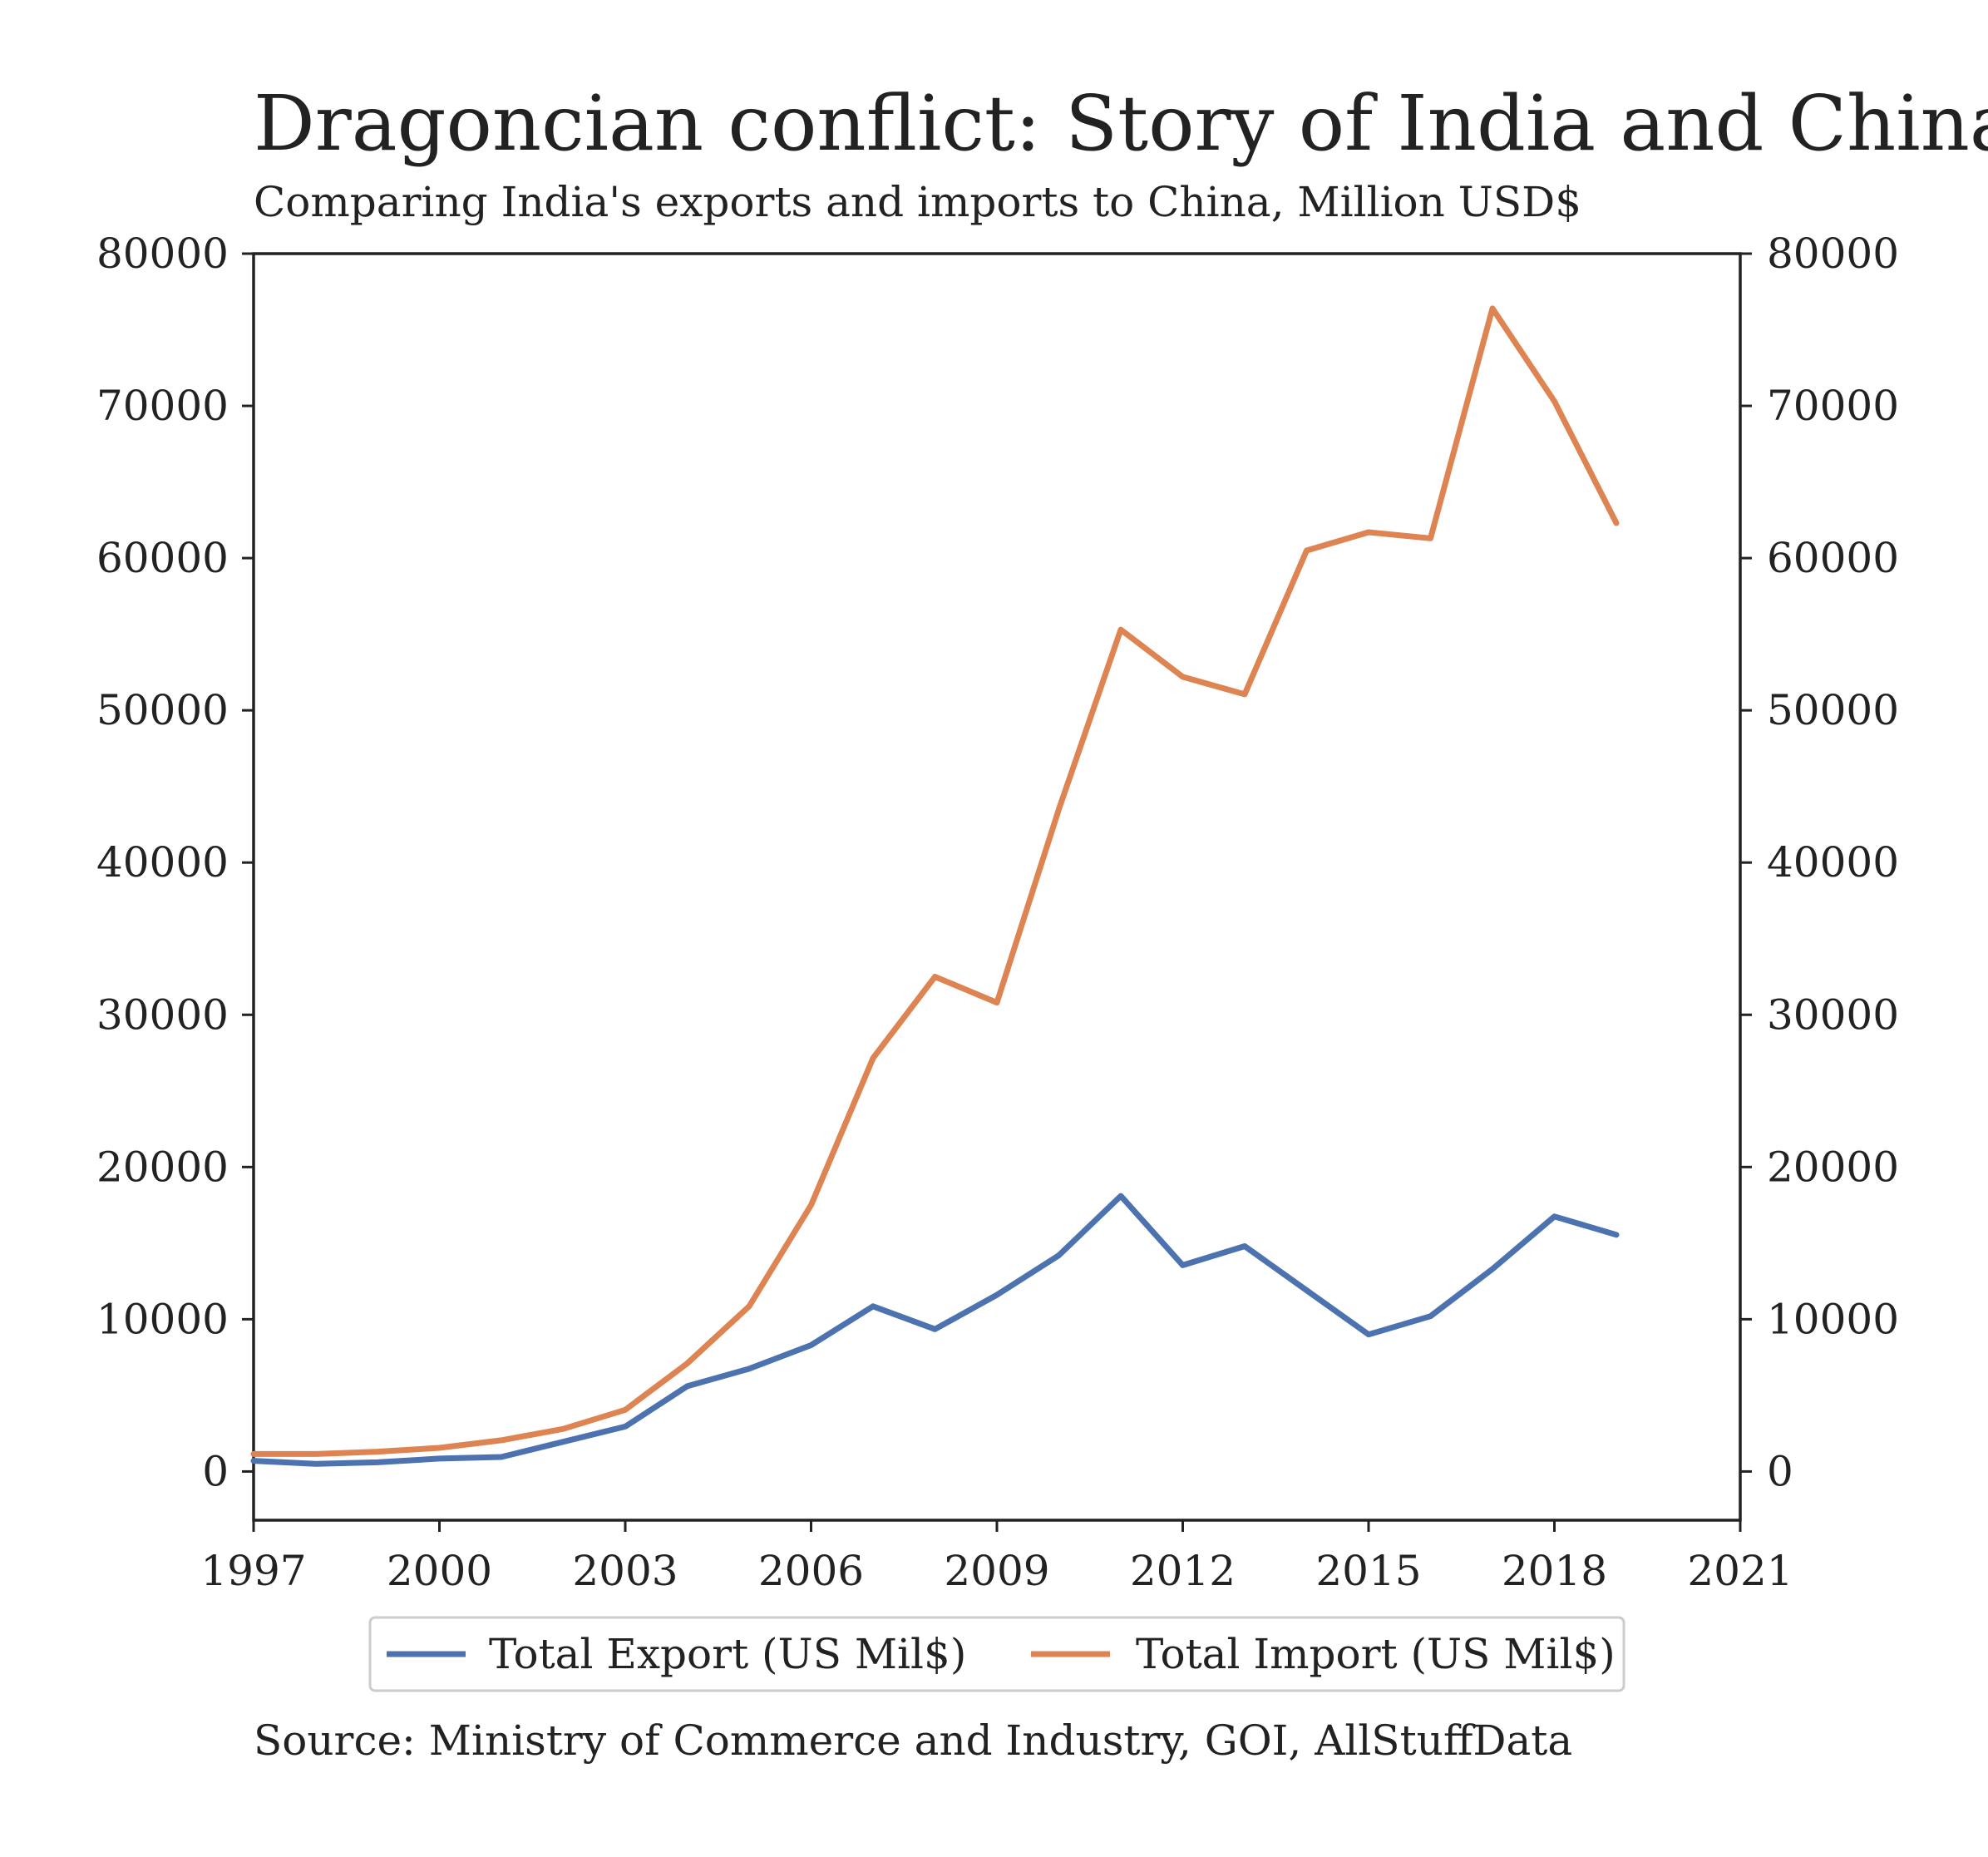  Describe the element at coordinates (1833, 710) in the screenshot. I see `y-tick-label-right: 50000` at that location.